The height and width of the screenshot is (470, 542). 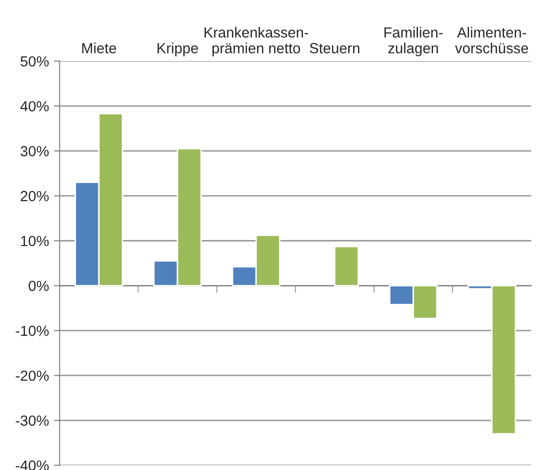 What do you see at coordinates (35, 241) in the screenshot?
I see `y-tick-label: 10%` at bounding box center [35, 241].